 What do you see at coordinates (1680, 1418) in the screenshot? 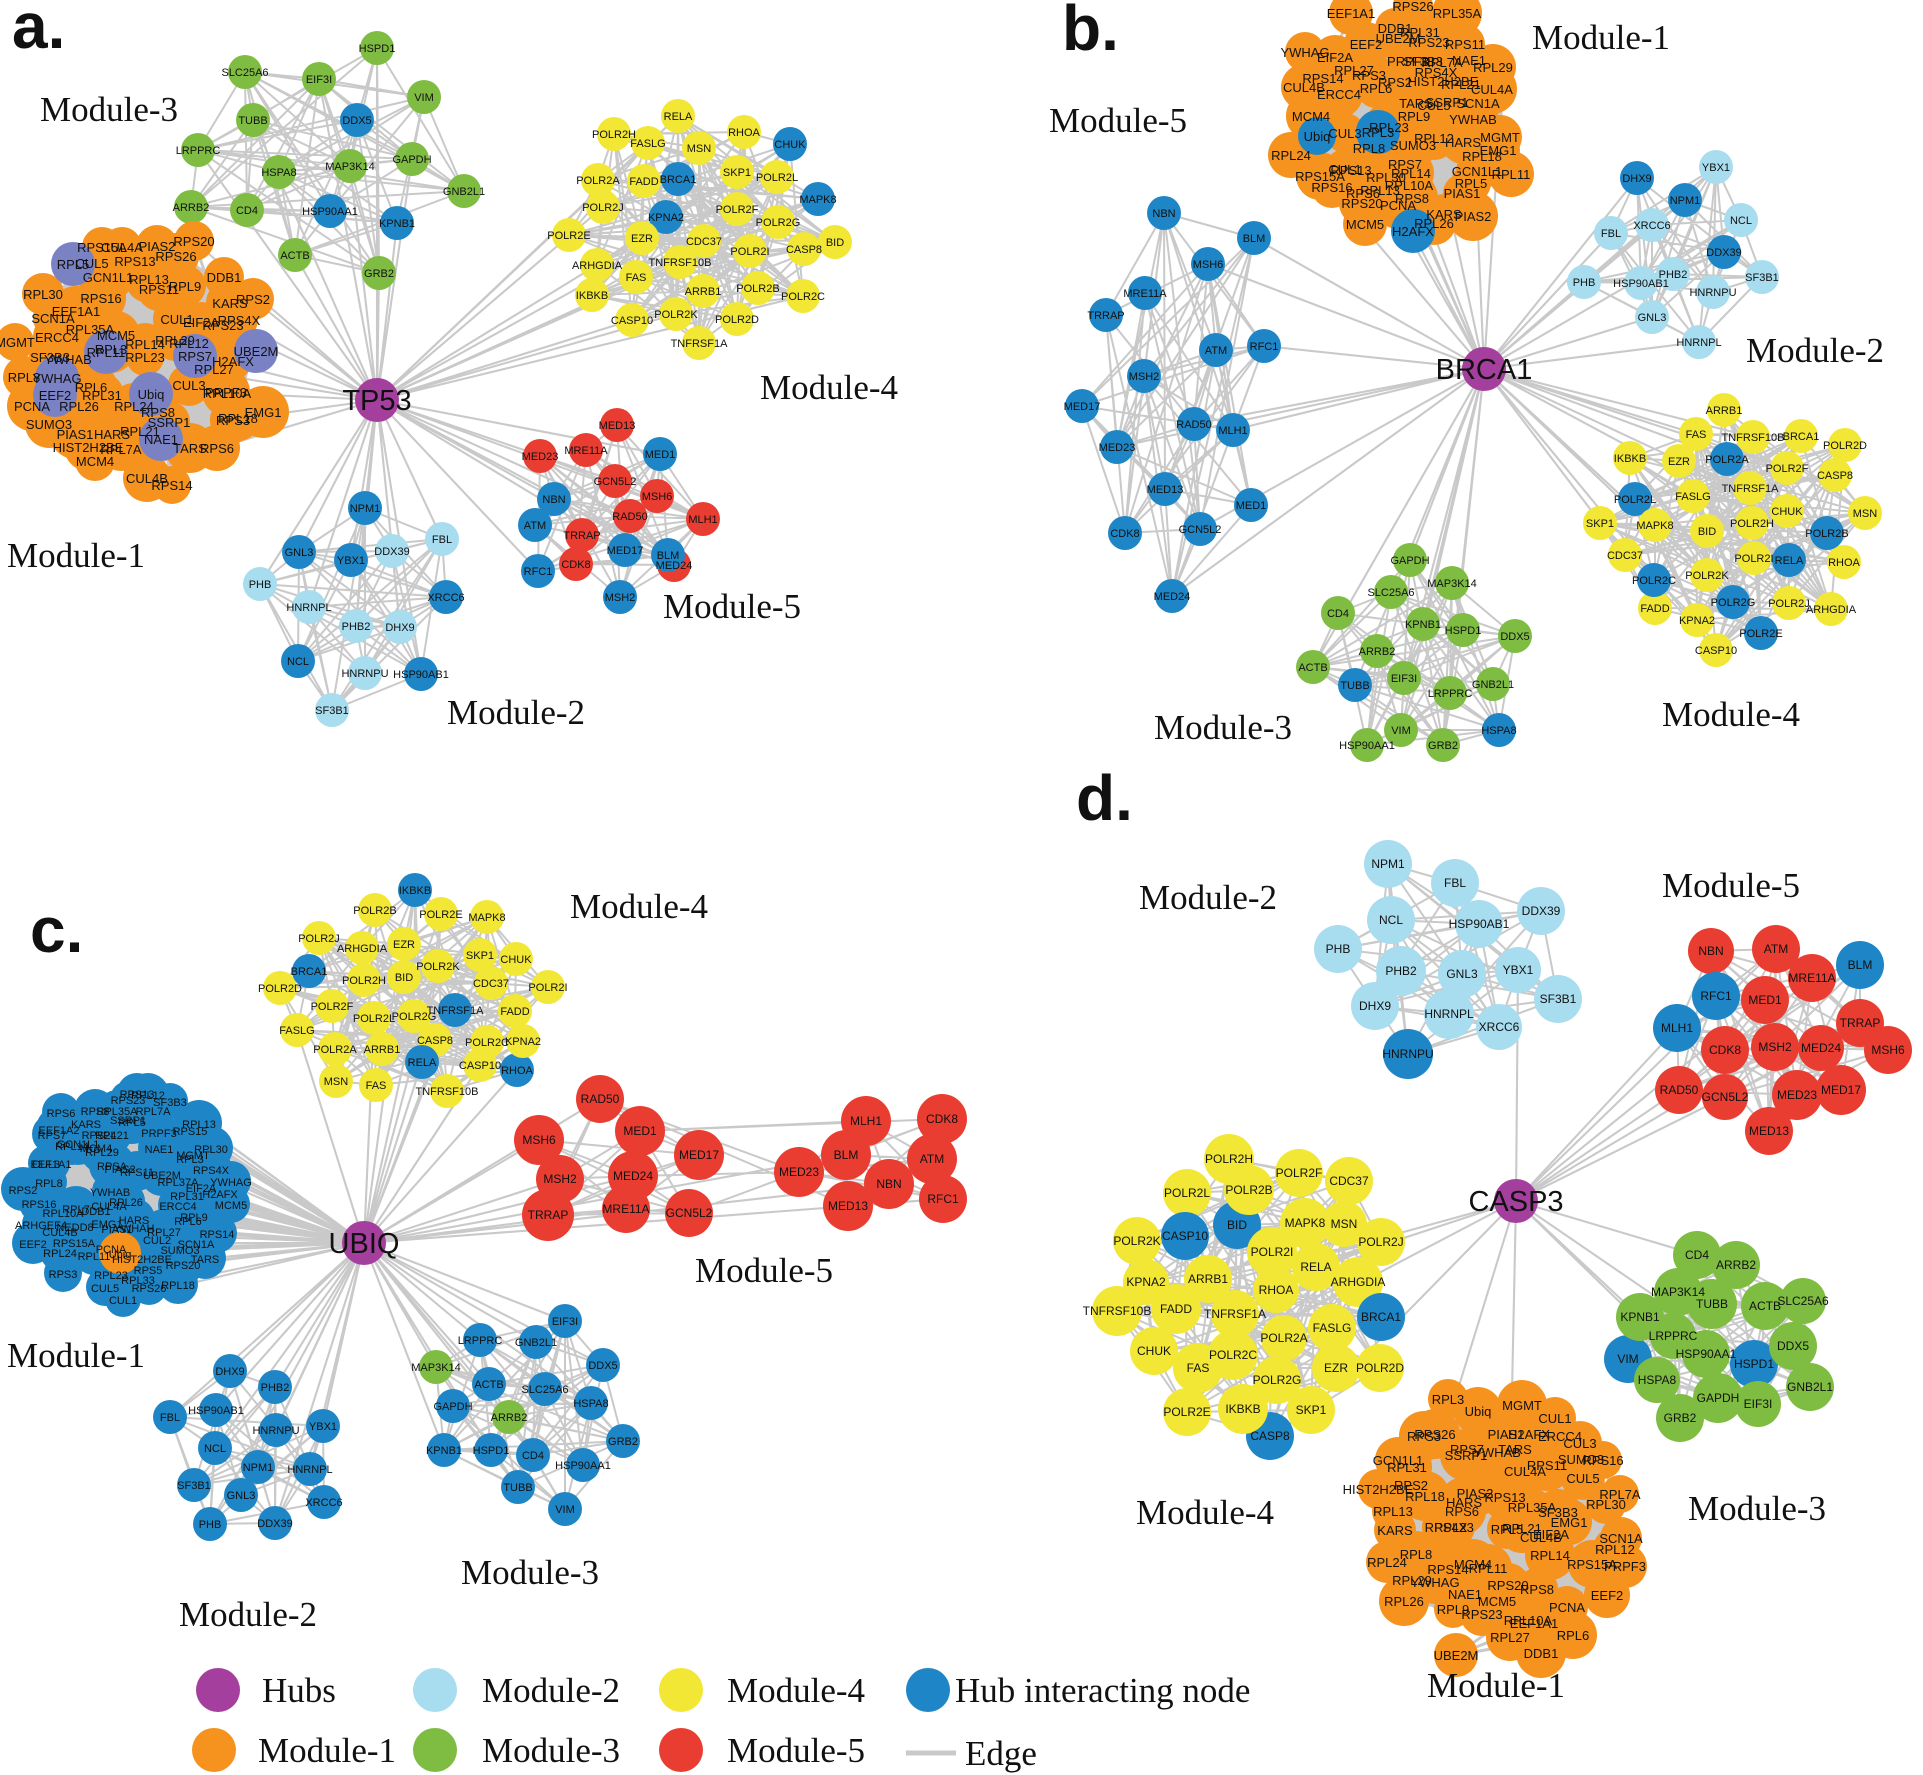
I see `svg-text: GRB2` at bounding box center [1680, 1418].